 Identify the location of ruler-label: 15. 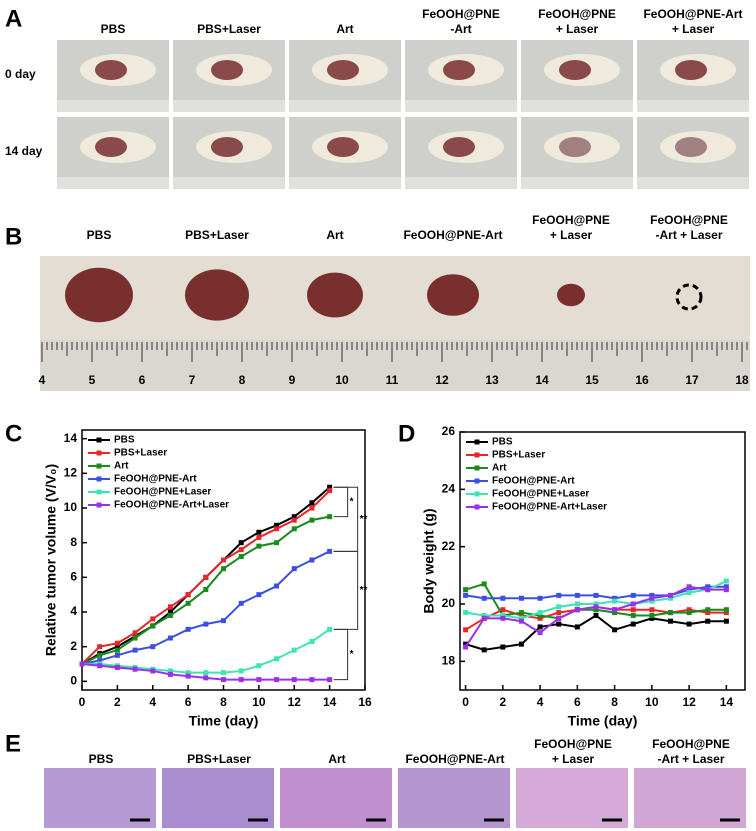
(592, 380).